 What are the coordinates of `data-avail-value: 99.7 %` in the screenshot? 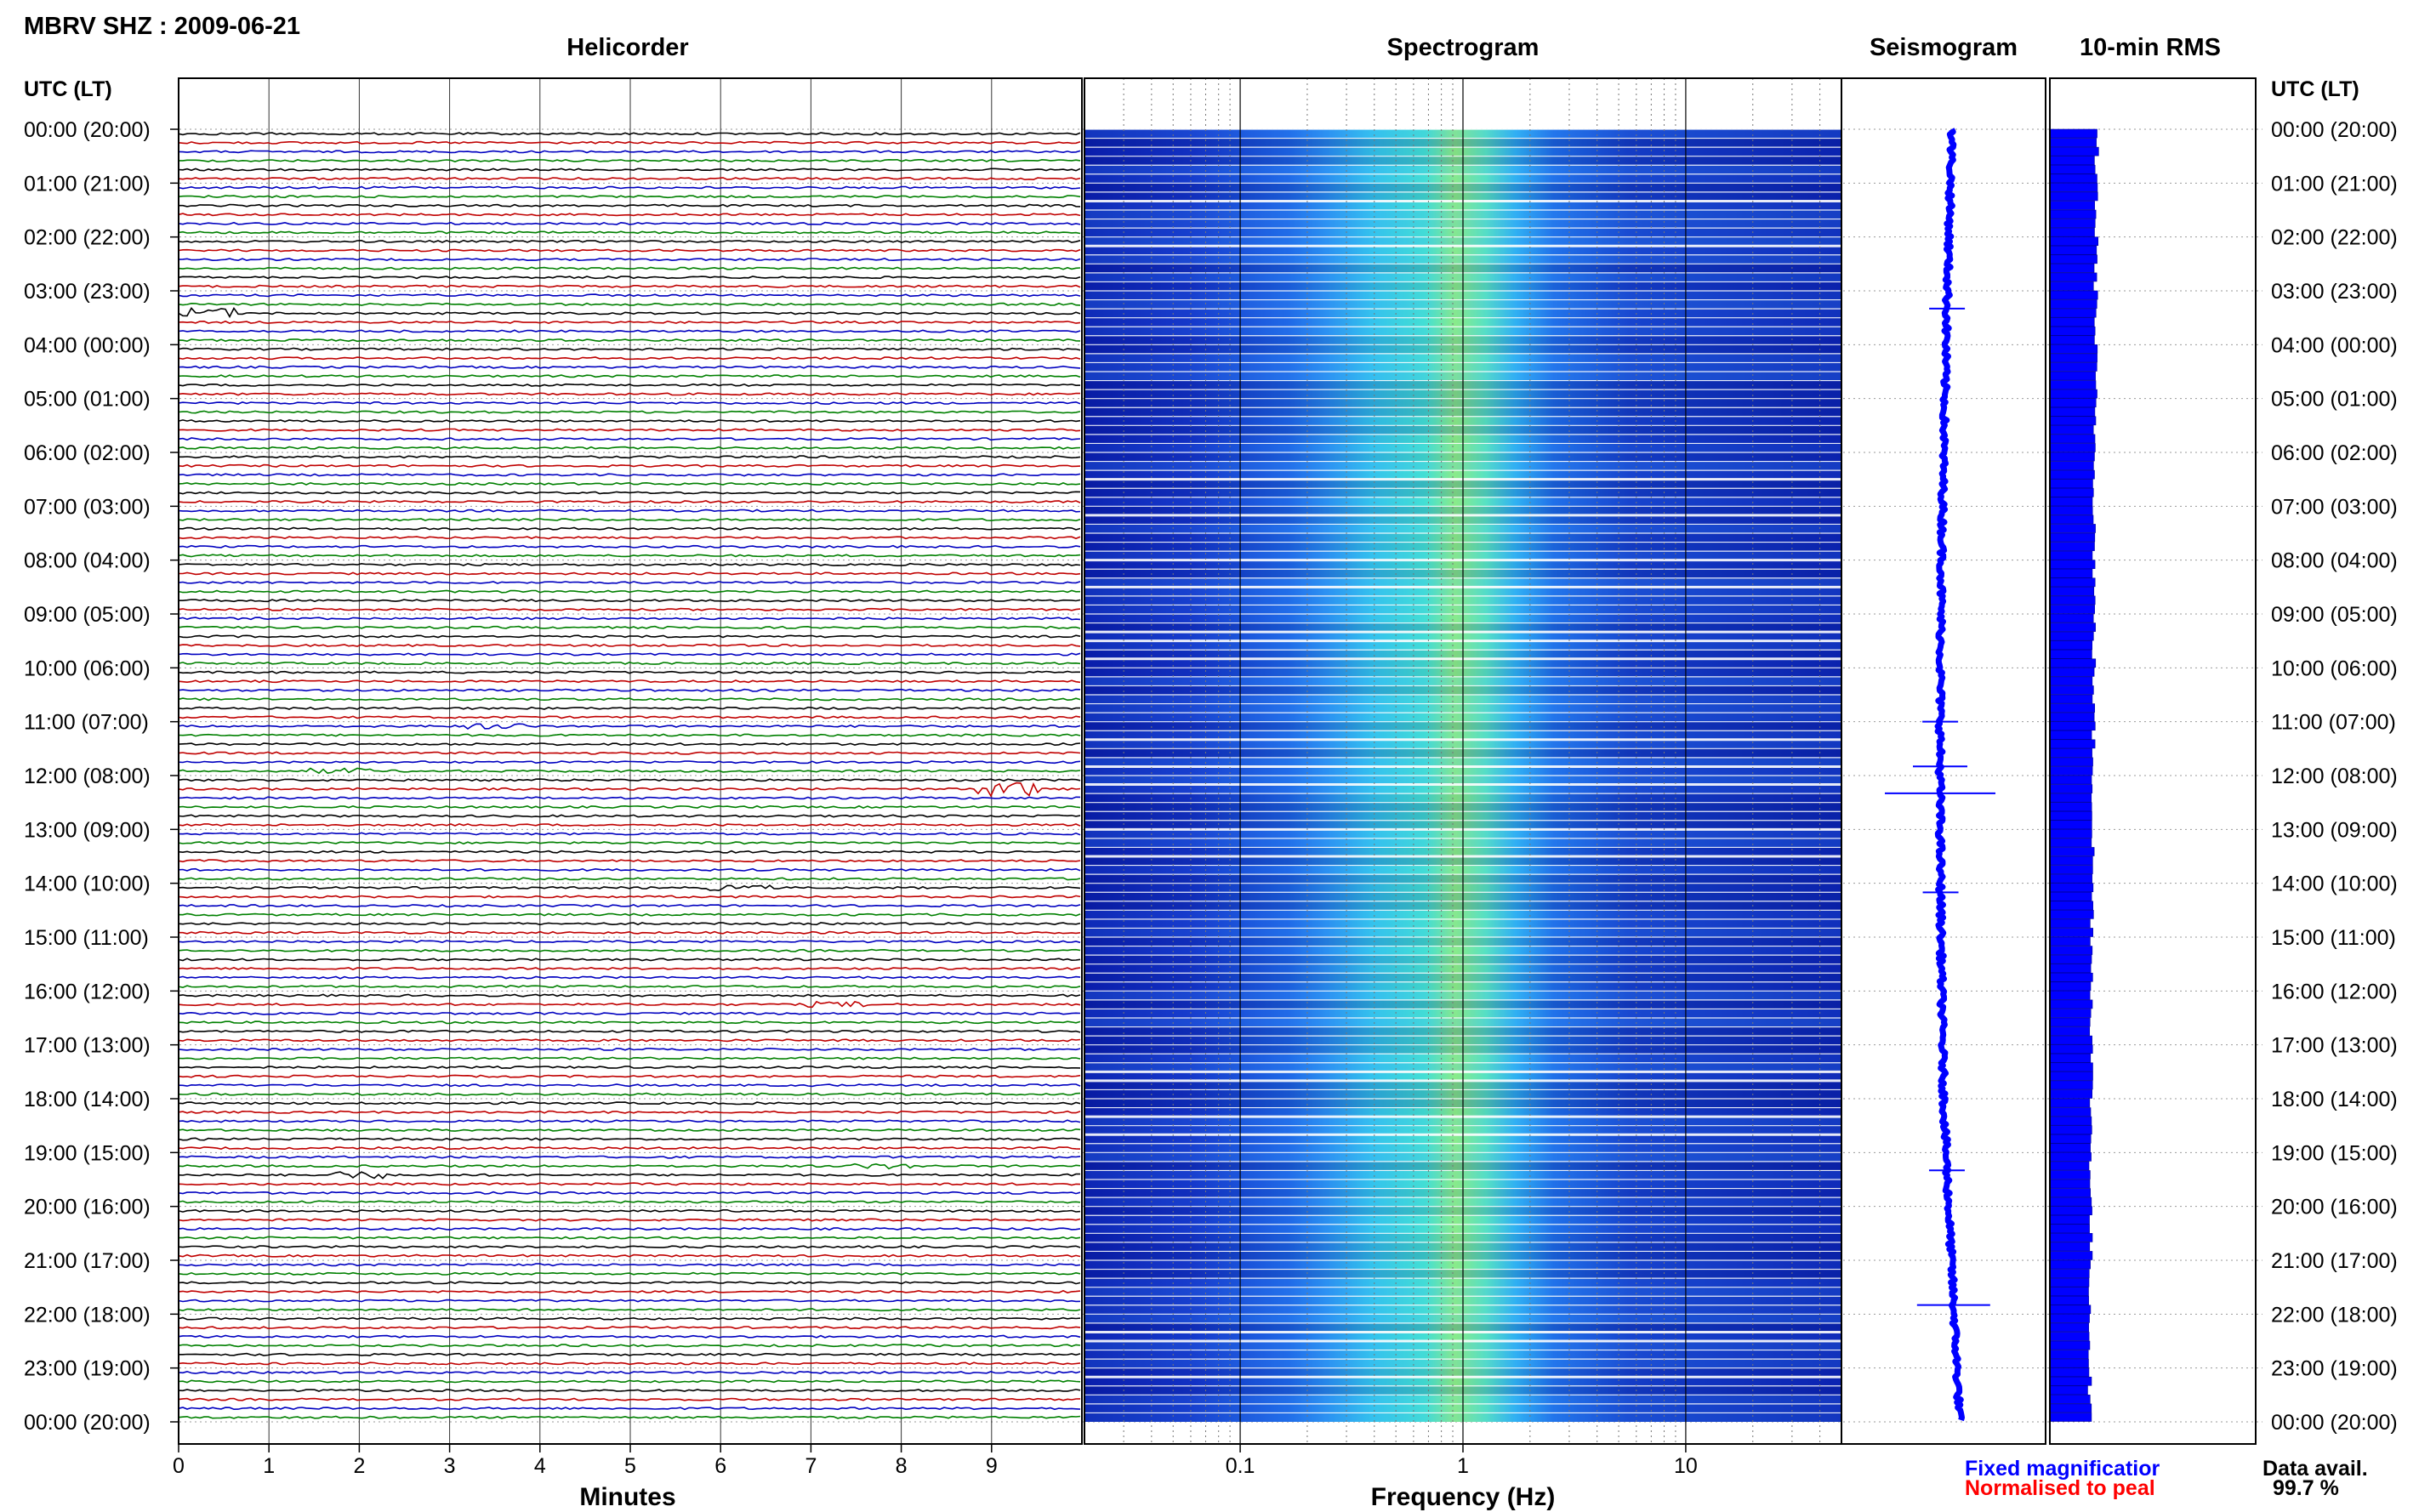 It's located at (2306, 1488).